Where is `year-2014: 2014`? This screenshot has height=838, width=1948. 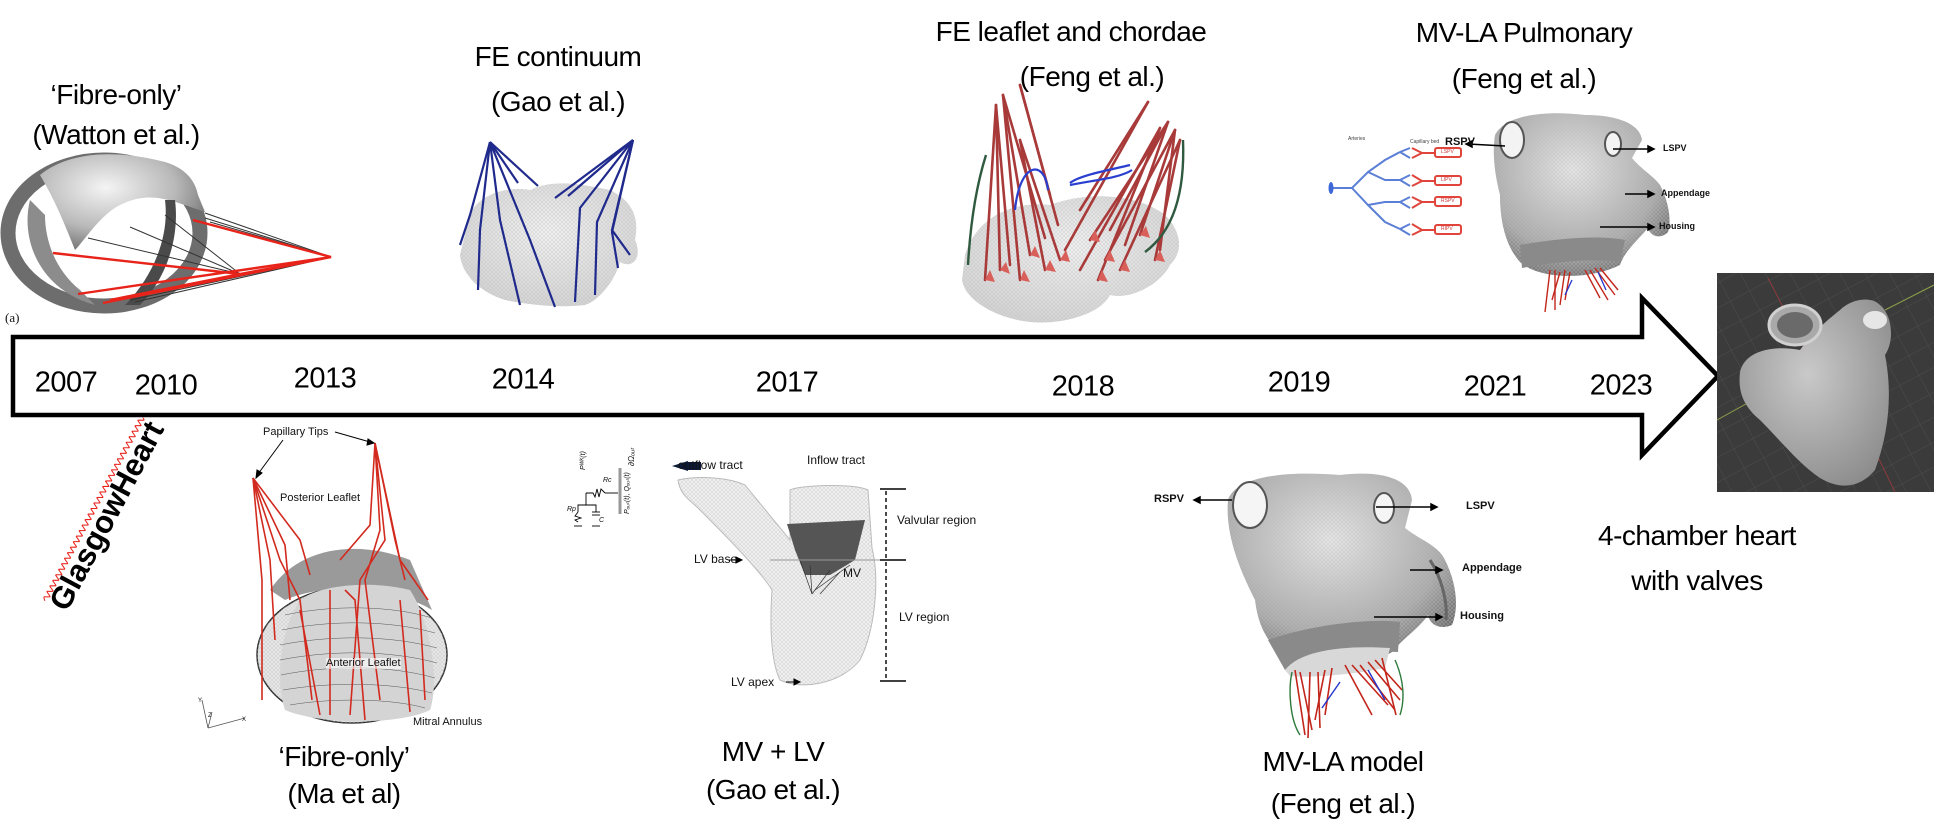 year-2014: 2014 is located at coordinates (523, 379).